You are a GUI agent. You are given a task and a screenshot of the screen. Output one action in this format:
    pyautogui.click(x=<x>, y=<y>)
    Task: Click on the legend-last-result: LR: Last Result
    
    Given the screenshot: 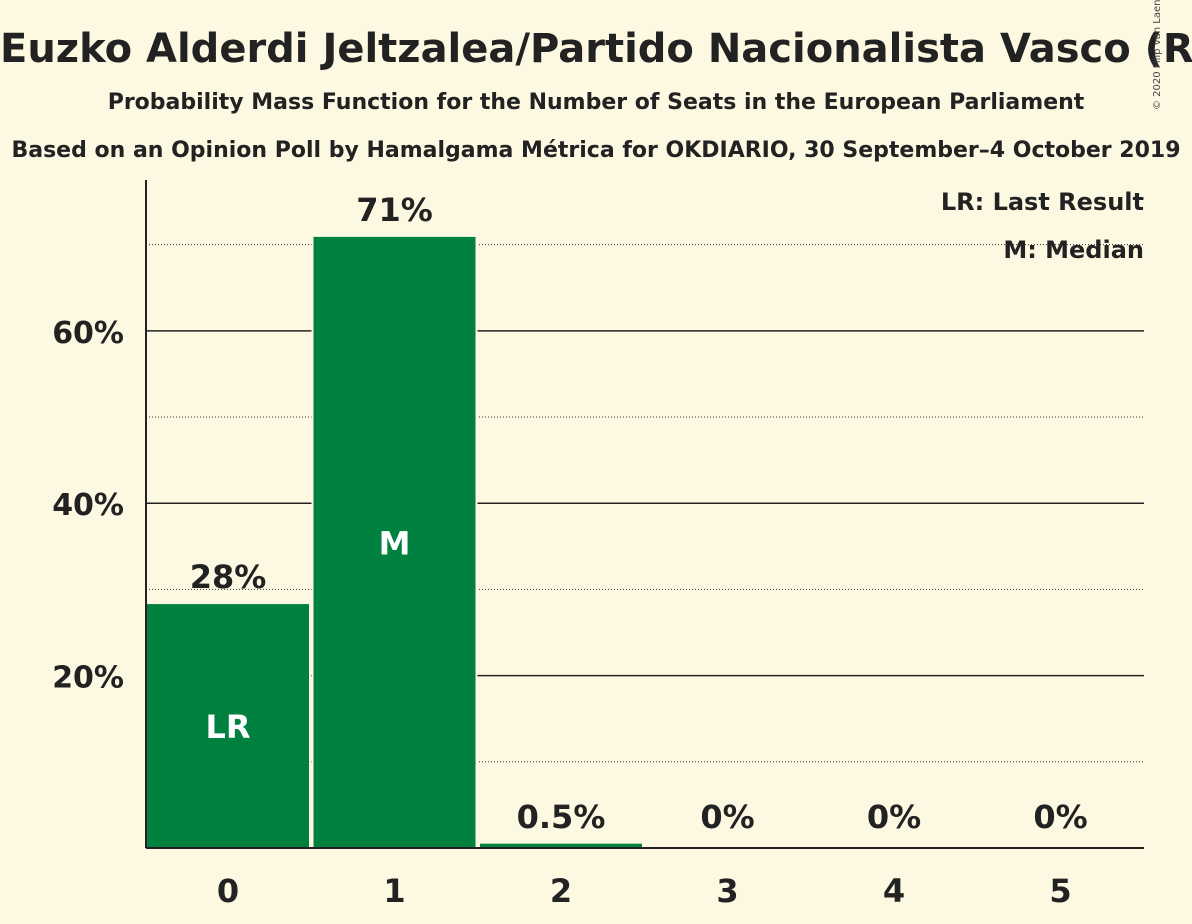 What is the action you would take?
    pyautogui.click(x=1042, y=202)
    